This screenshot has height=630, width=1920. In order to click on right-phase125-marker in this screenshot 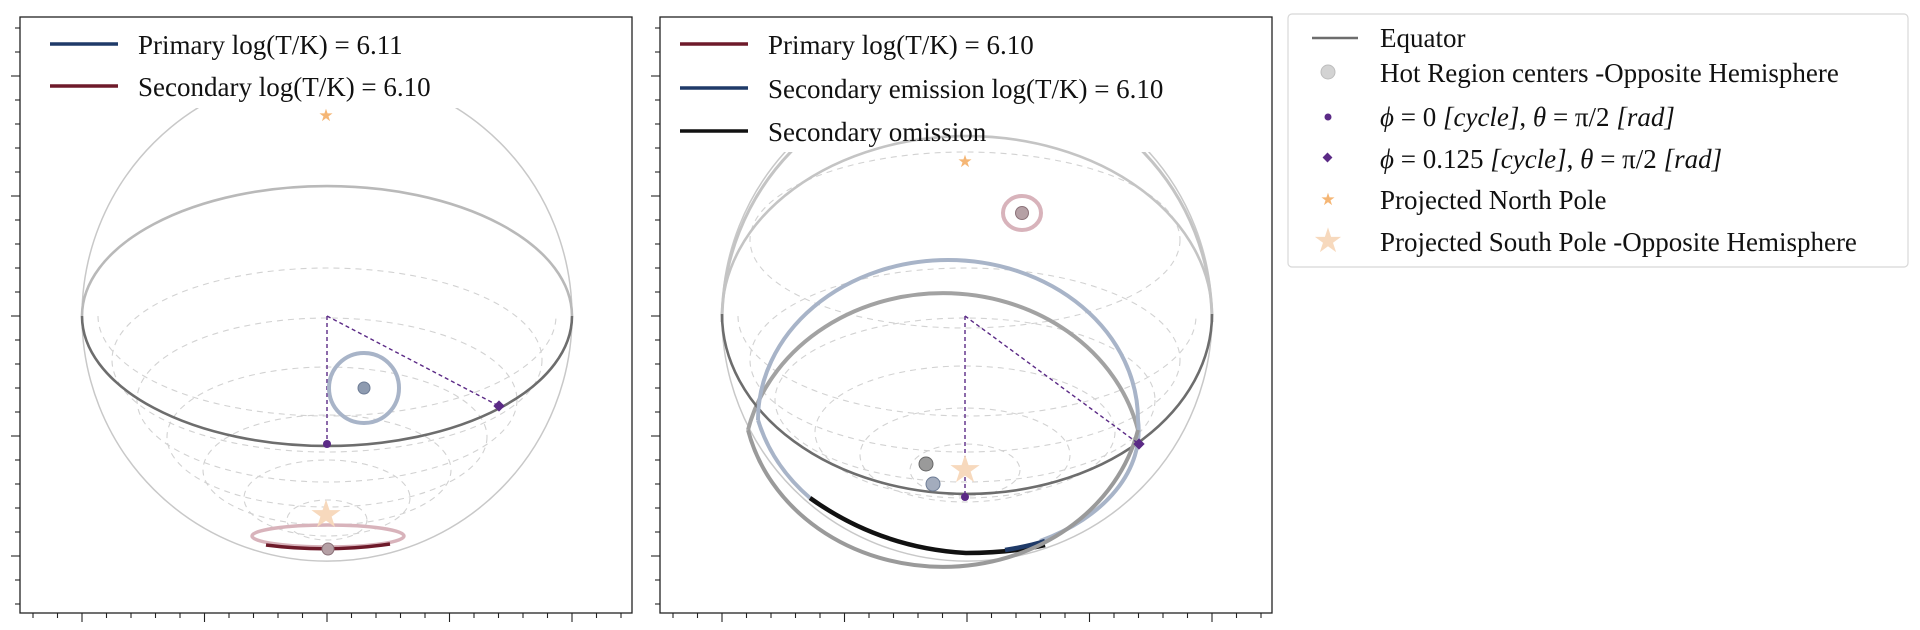, I will do `click(1139, 444)`.